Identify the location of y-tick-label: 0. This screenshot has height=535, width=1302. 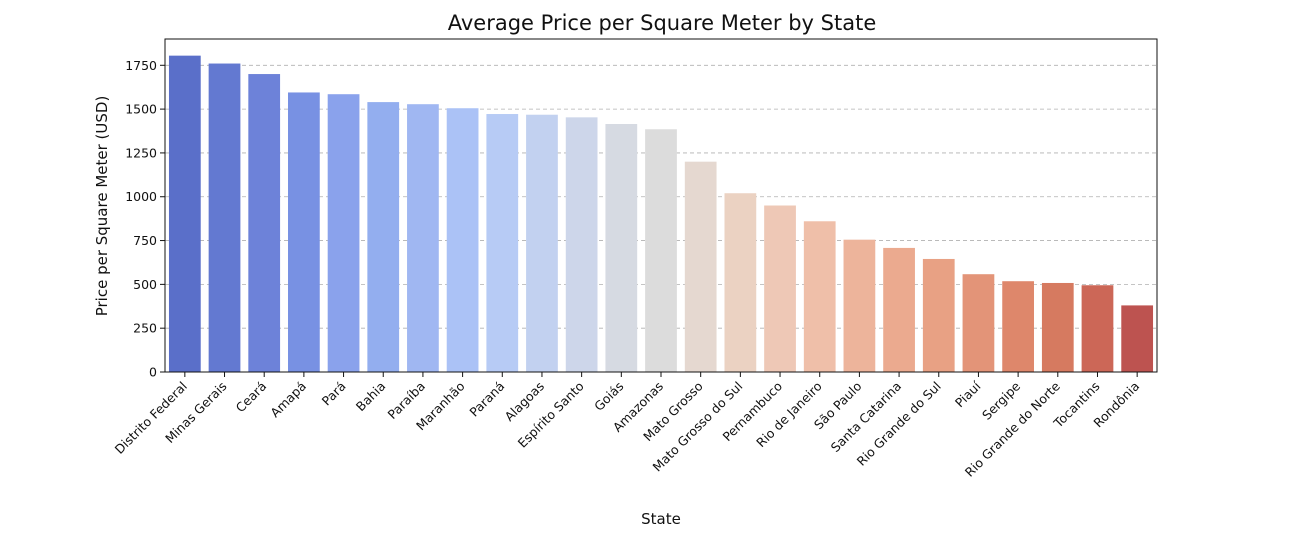
(153, 372).